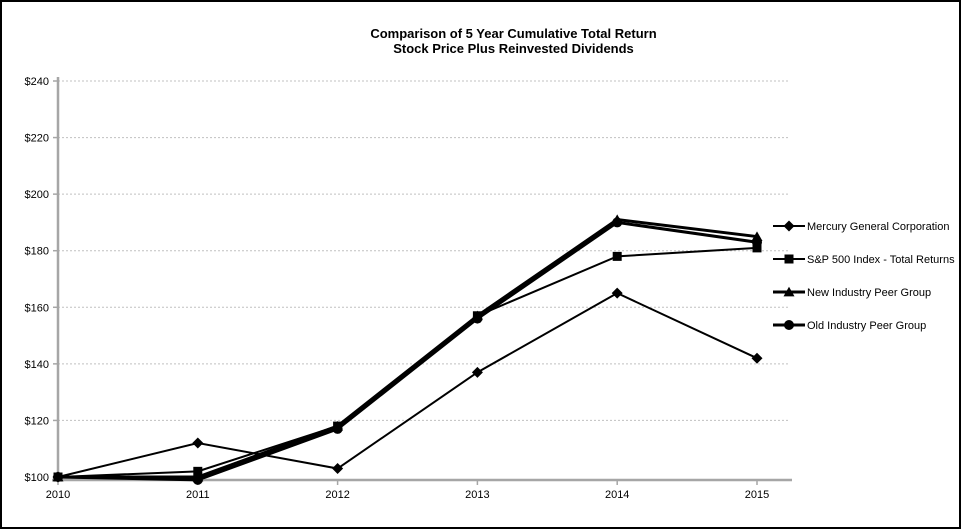 The height and width of the screenshot is (529, 961). Describe the element at coordinates (37, 195) in the screenshot. I see `y-axis-label: $200` at that location.